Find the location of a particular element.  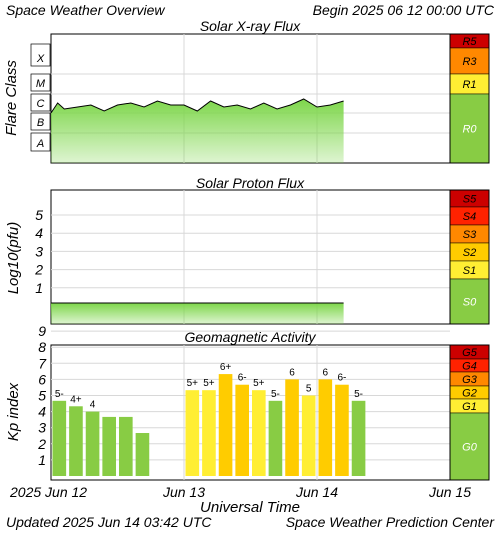

updated-time: Updated 2025 Jun 14 03:42 UTC is located at coordinates (109, 522).